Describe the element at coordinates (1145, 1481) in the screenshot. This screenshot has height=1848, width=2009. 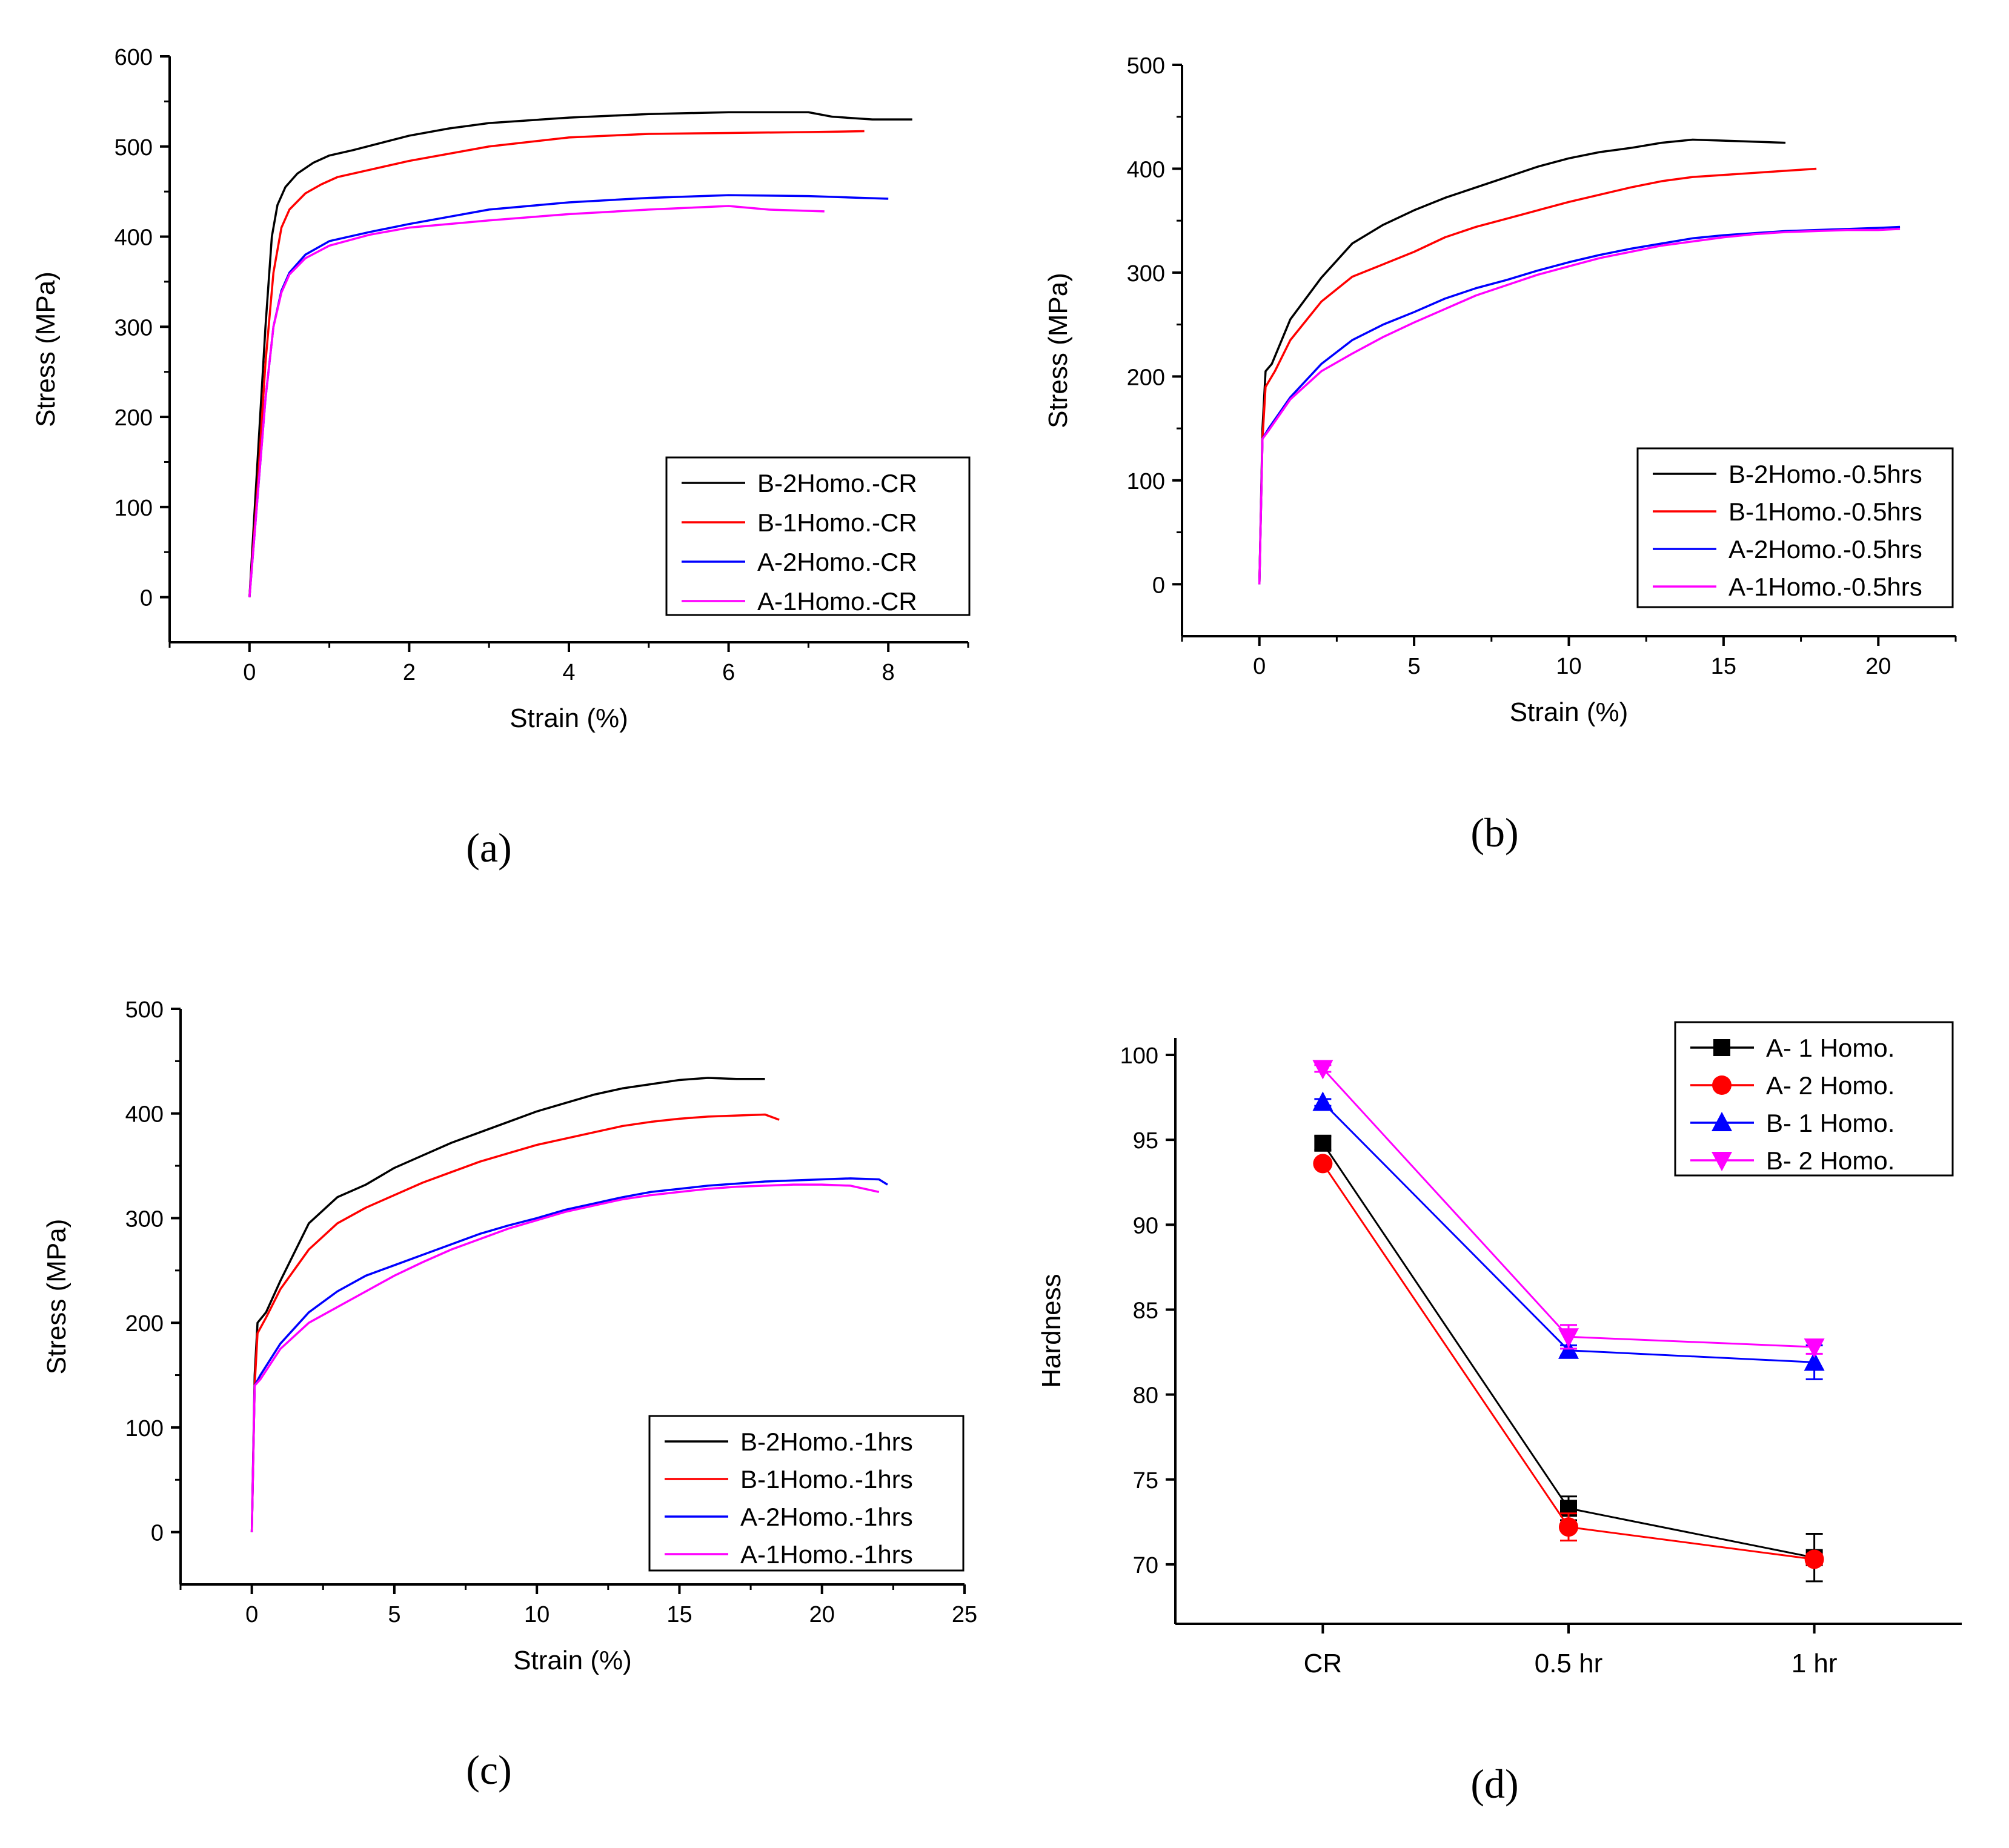
I see `y-tick-label: 75` at that location.